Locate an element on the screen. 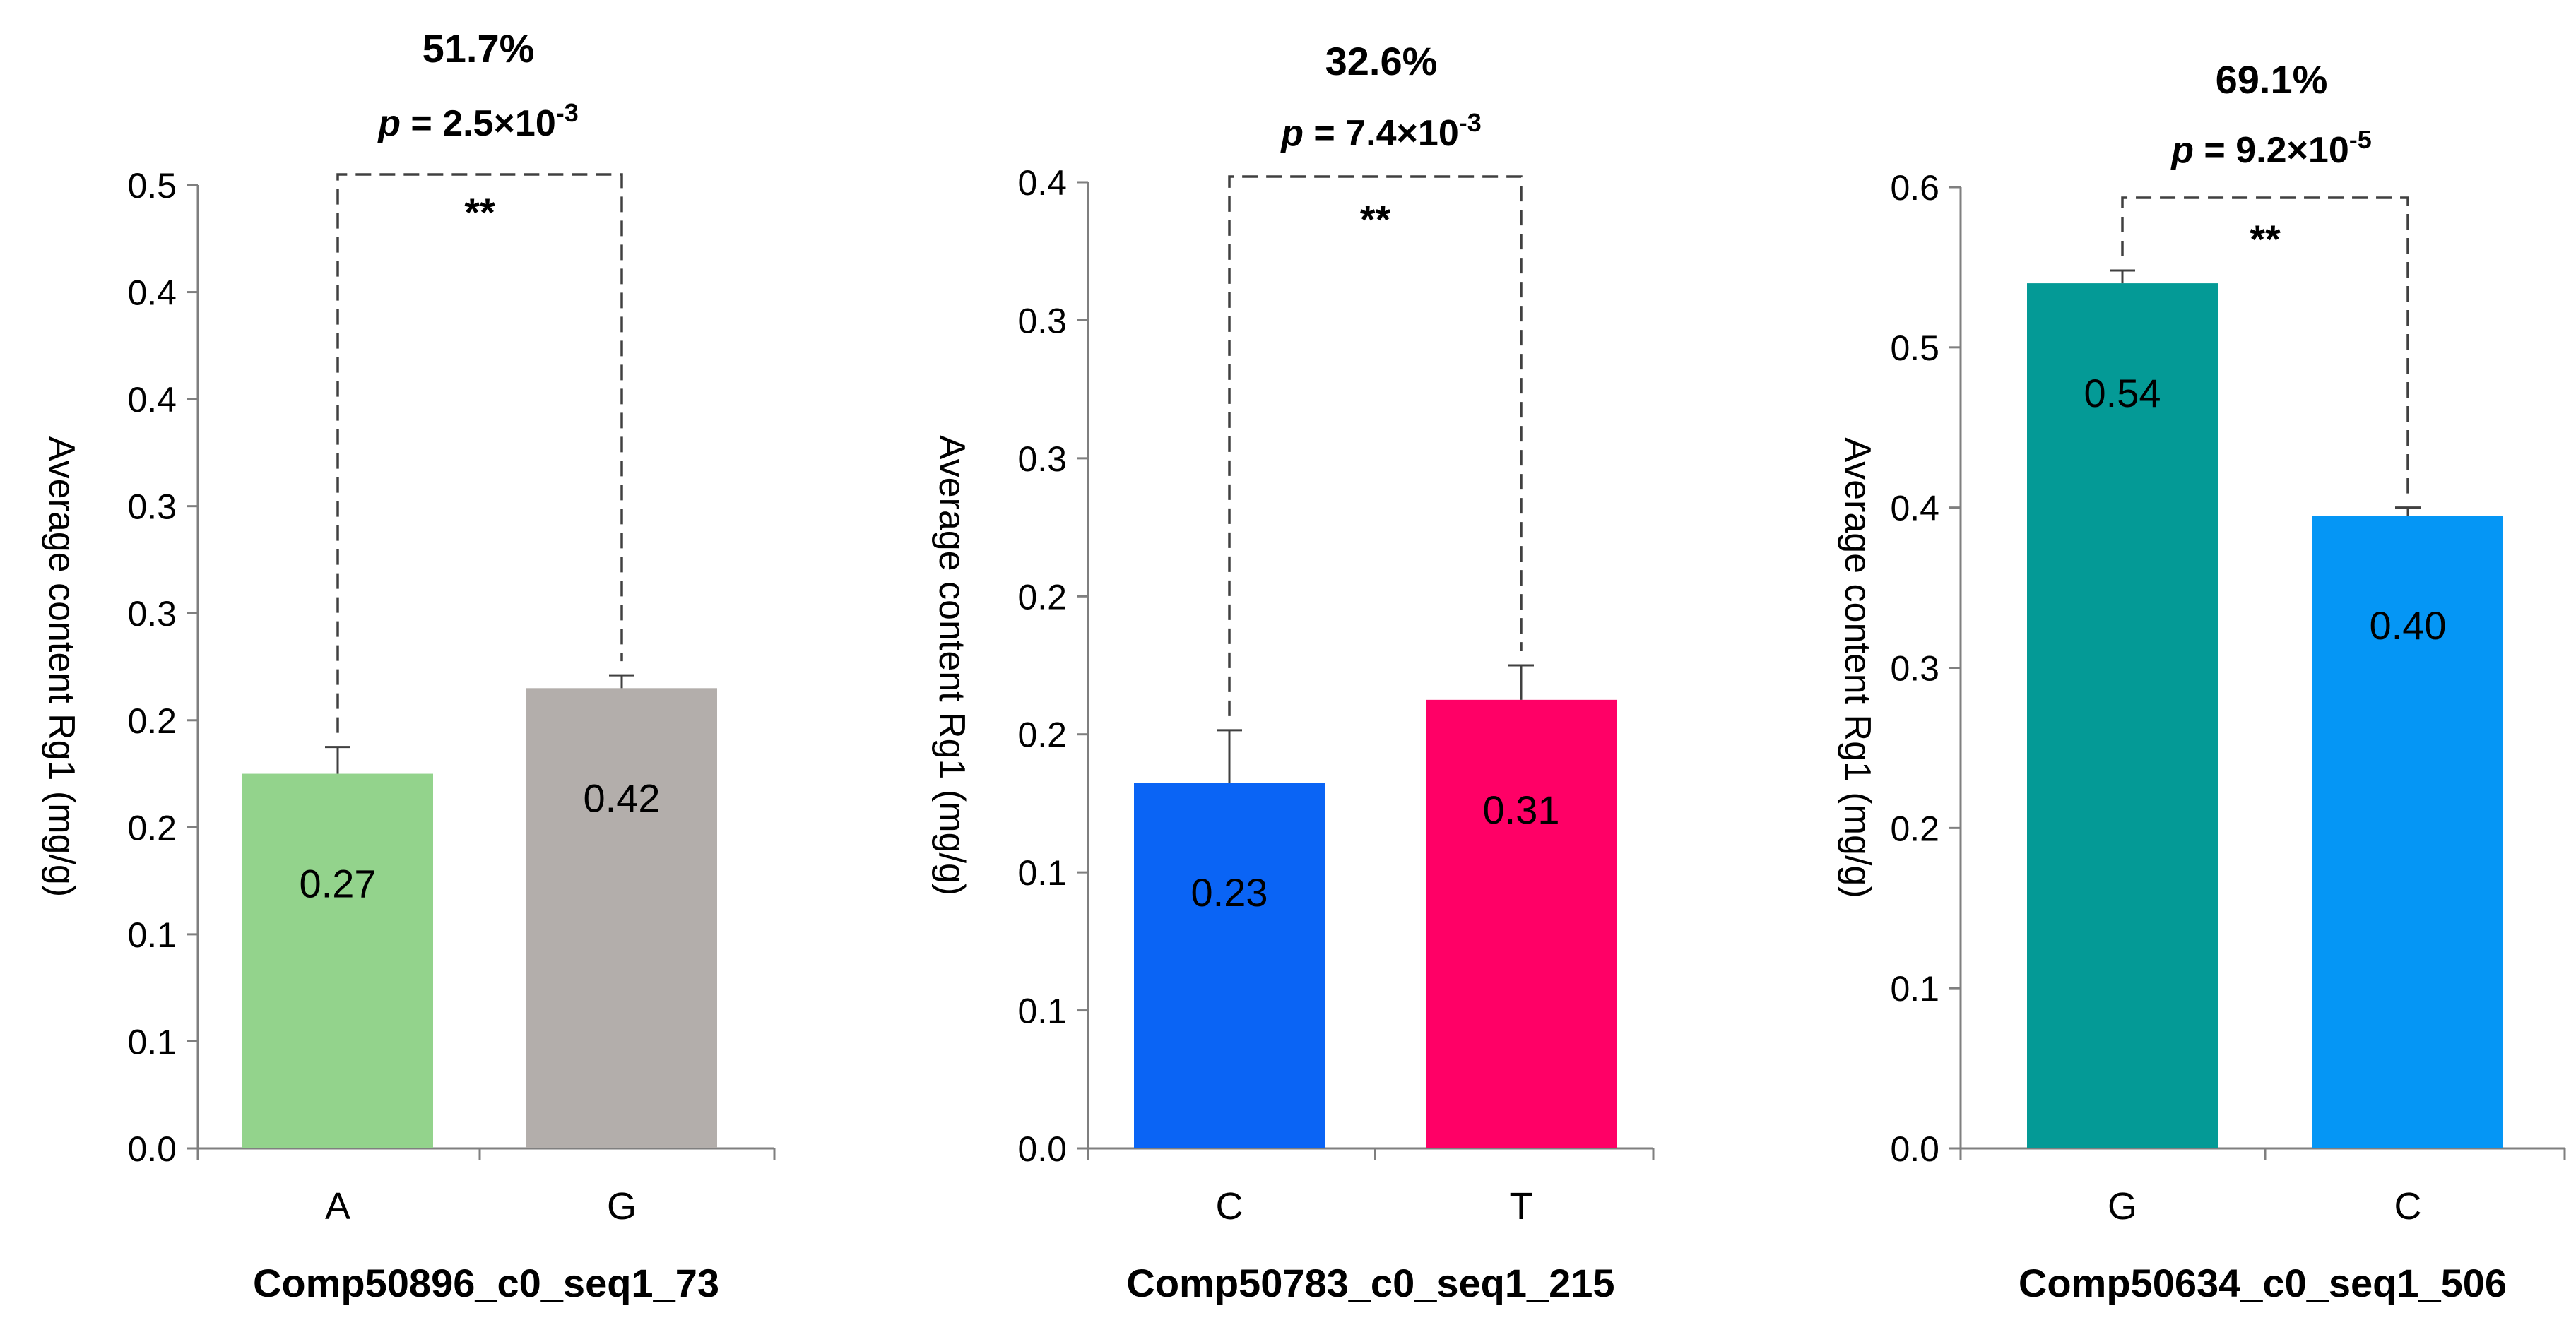 This screenshot has width=2576, height=1325. x-axis-title: Comp50634_c0_seq1_506 is located at coordinates (2263, 1283).